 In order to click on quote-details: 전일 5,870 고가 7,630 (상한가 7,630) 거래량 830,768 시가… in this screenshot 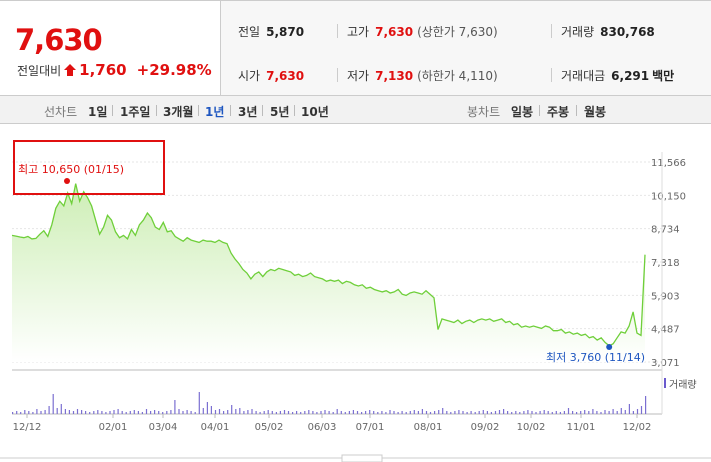, I will do `click(466, 48)`.